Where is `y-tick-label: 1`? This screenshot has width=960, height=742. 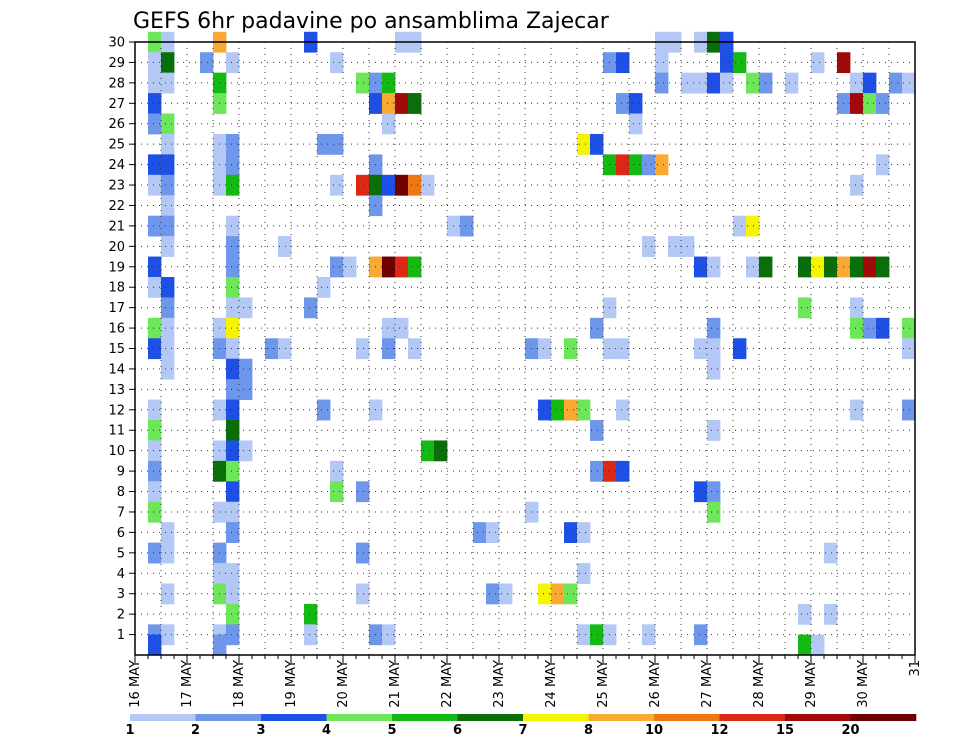 y-tick-label: 1 is located at coordinates (121, 635).